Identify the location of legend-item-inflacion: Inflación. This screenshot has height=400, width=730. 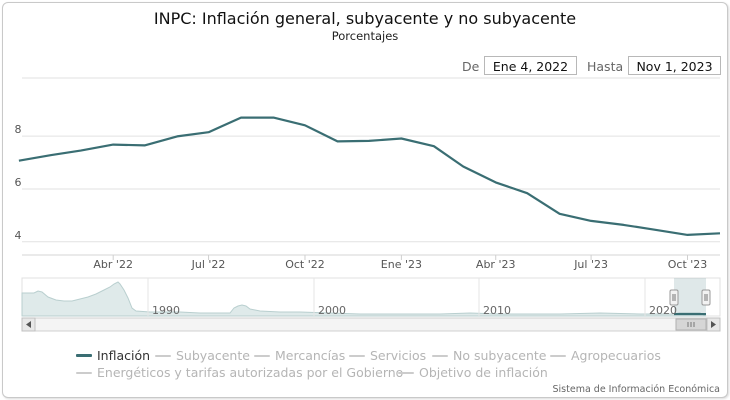
(113, 355).